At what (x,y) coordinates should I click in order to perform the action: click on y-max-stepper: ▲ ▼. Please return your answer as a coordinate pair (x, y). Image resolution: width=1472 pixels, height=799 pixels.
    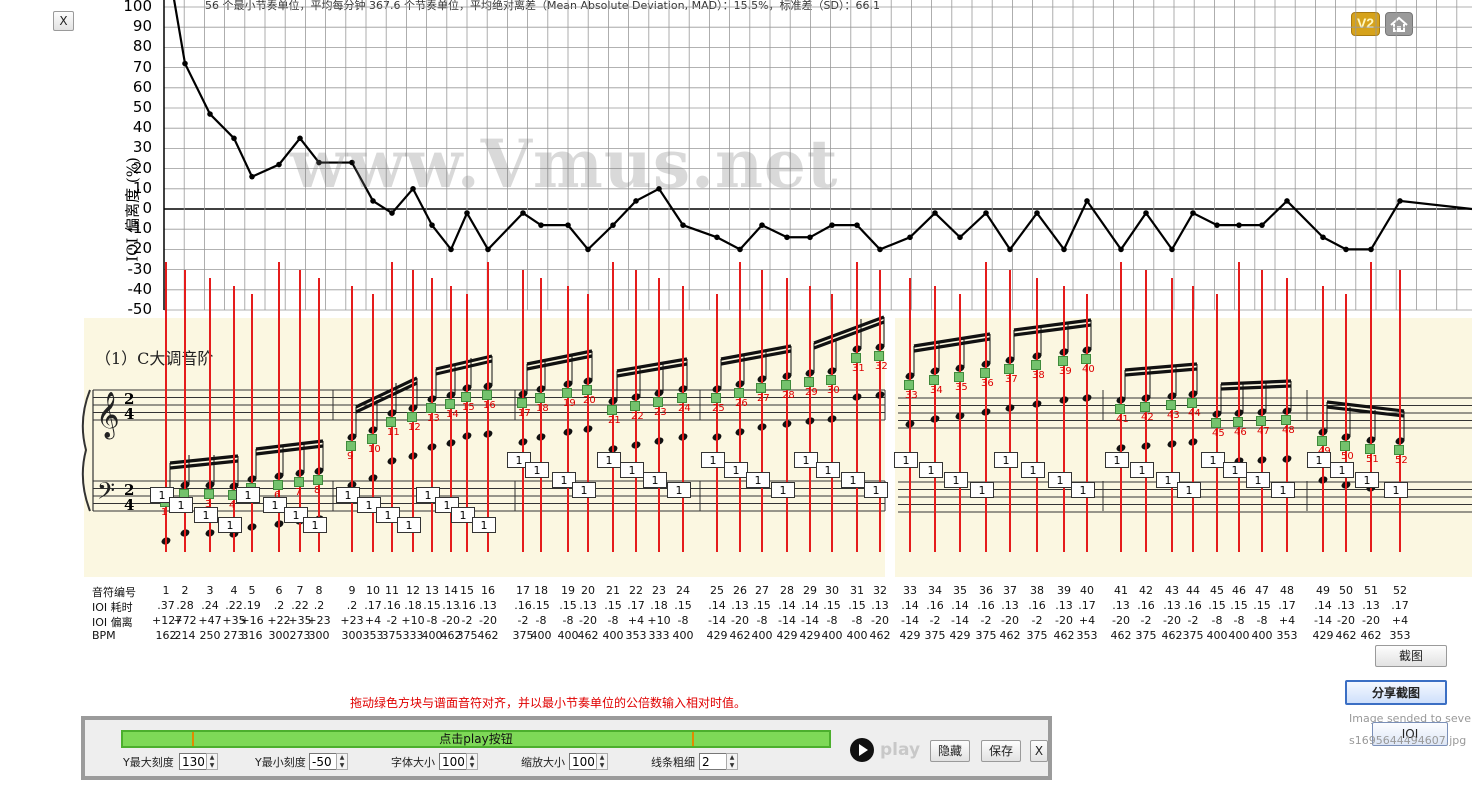
    Looking at the image, I should click on (212, 761).